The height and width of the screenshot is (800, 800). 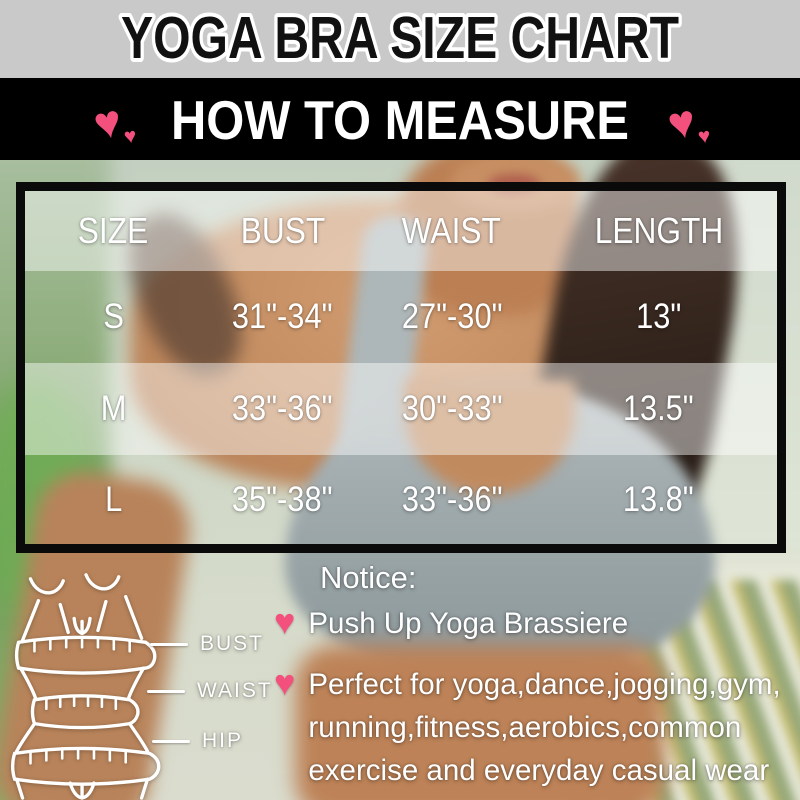 What do you see at coordinates (102, 582) in the screenshot?
I see `collar-curve-right` at bounding box center [102, 582].